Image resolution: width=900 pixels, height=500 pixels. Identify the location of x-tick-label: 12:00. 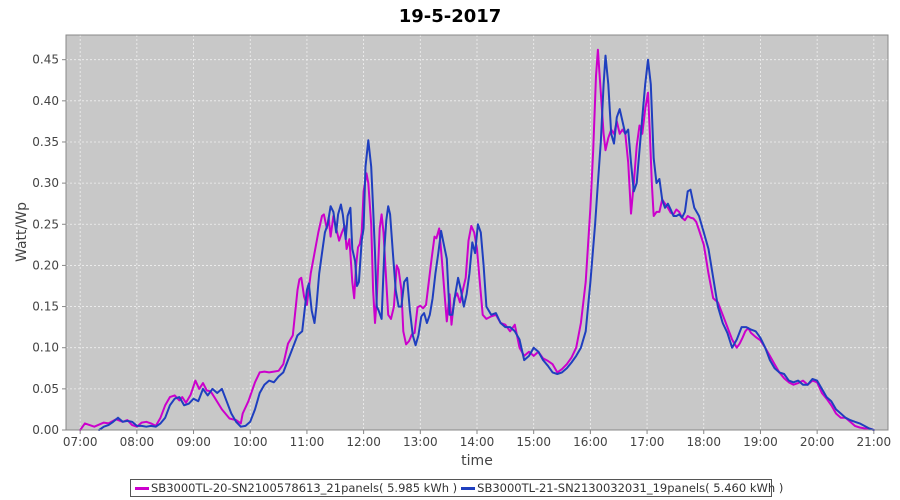
(363, 442).